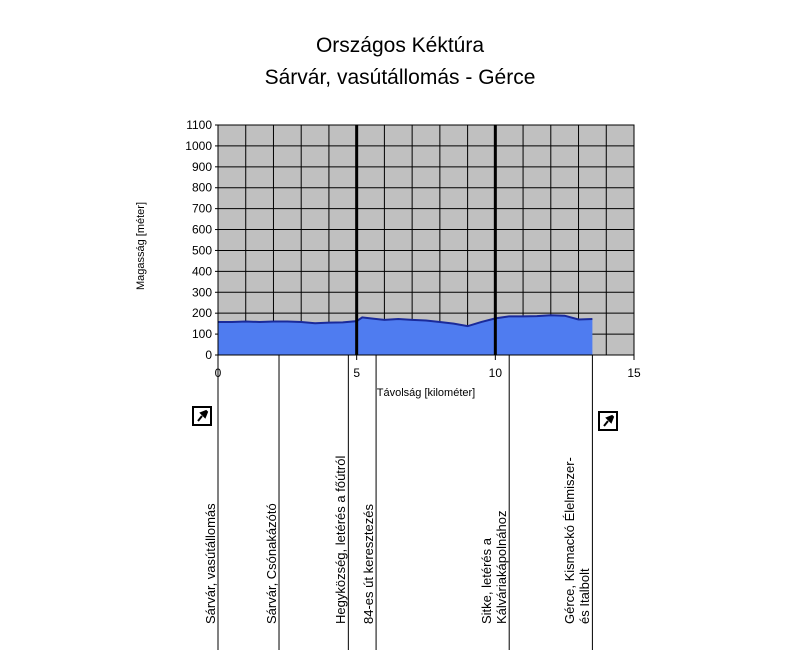 This screenshot has width=800, height=656. I want to click on y-tick-label: 100, so click(202, 334).